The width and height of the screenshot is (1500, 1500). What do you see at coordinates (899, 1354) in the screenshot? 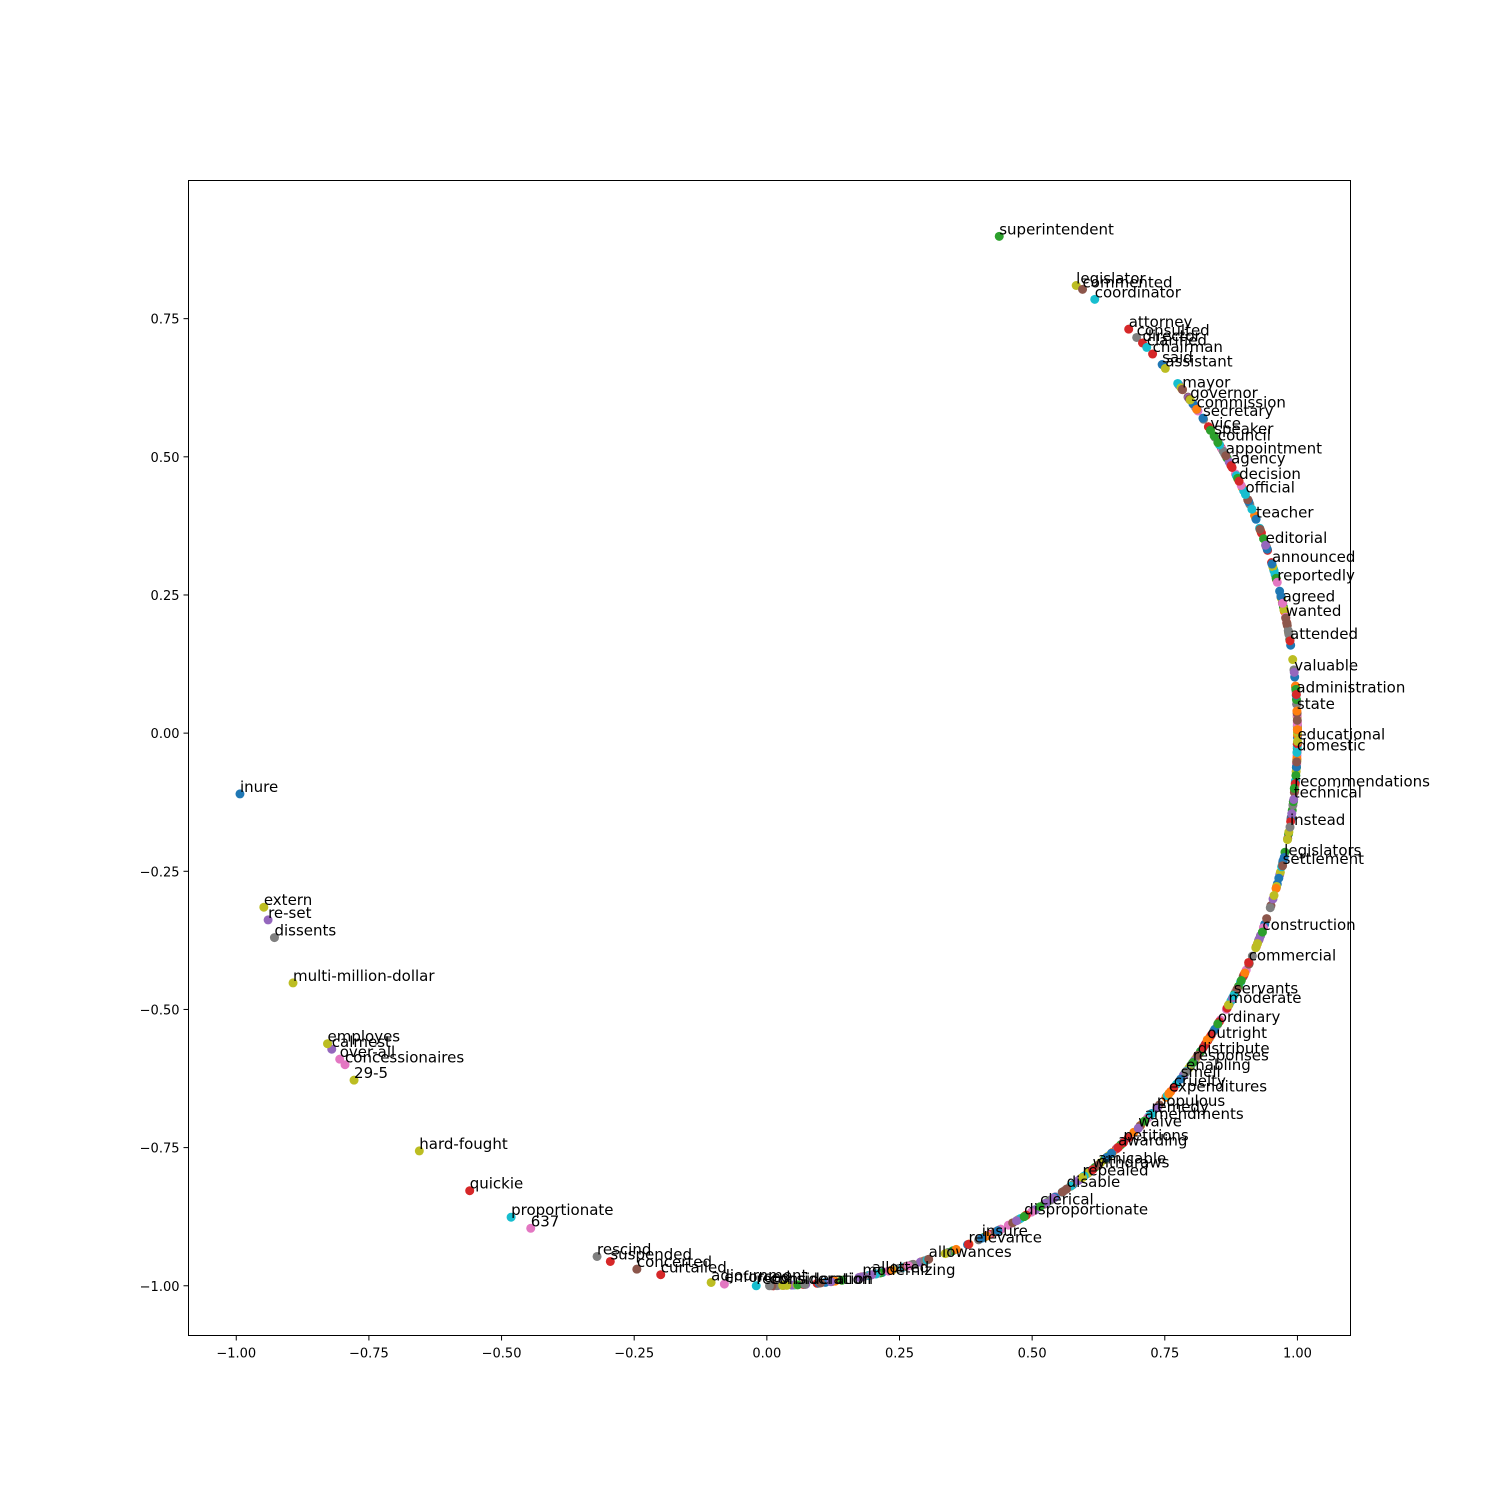
I see `x-tick-label: 0.25` at bounding box center [899, 1354].